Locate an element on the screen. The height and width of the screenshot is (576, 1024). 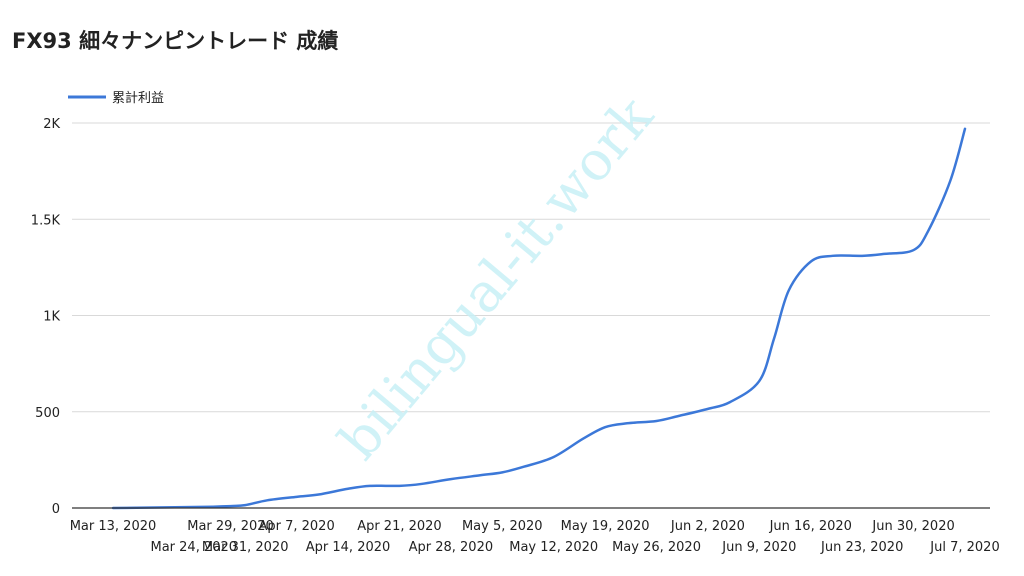
x-tick-label: Jun 9, 2020 is located at coordinates (758, 547).